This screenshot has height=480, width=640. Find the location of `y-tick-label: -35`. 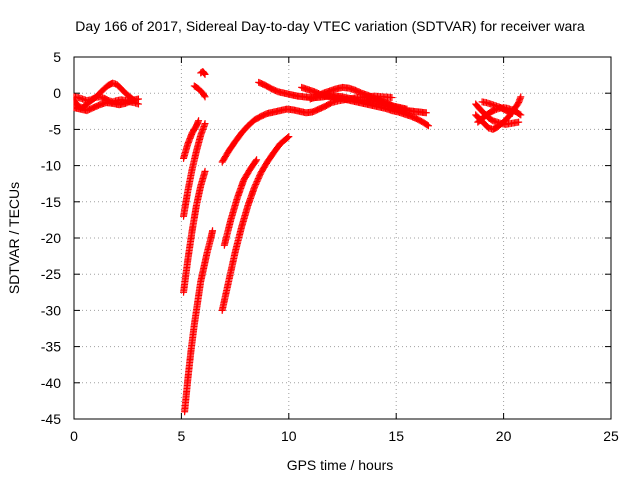

y-tick-label: -35 is located at coordinates (51, 347).